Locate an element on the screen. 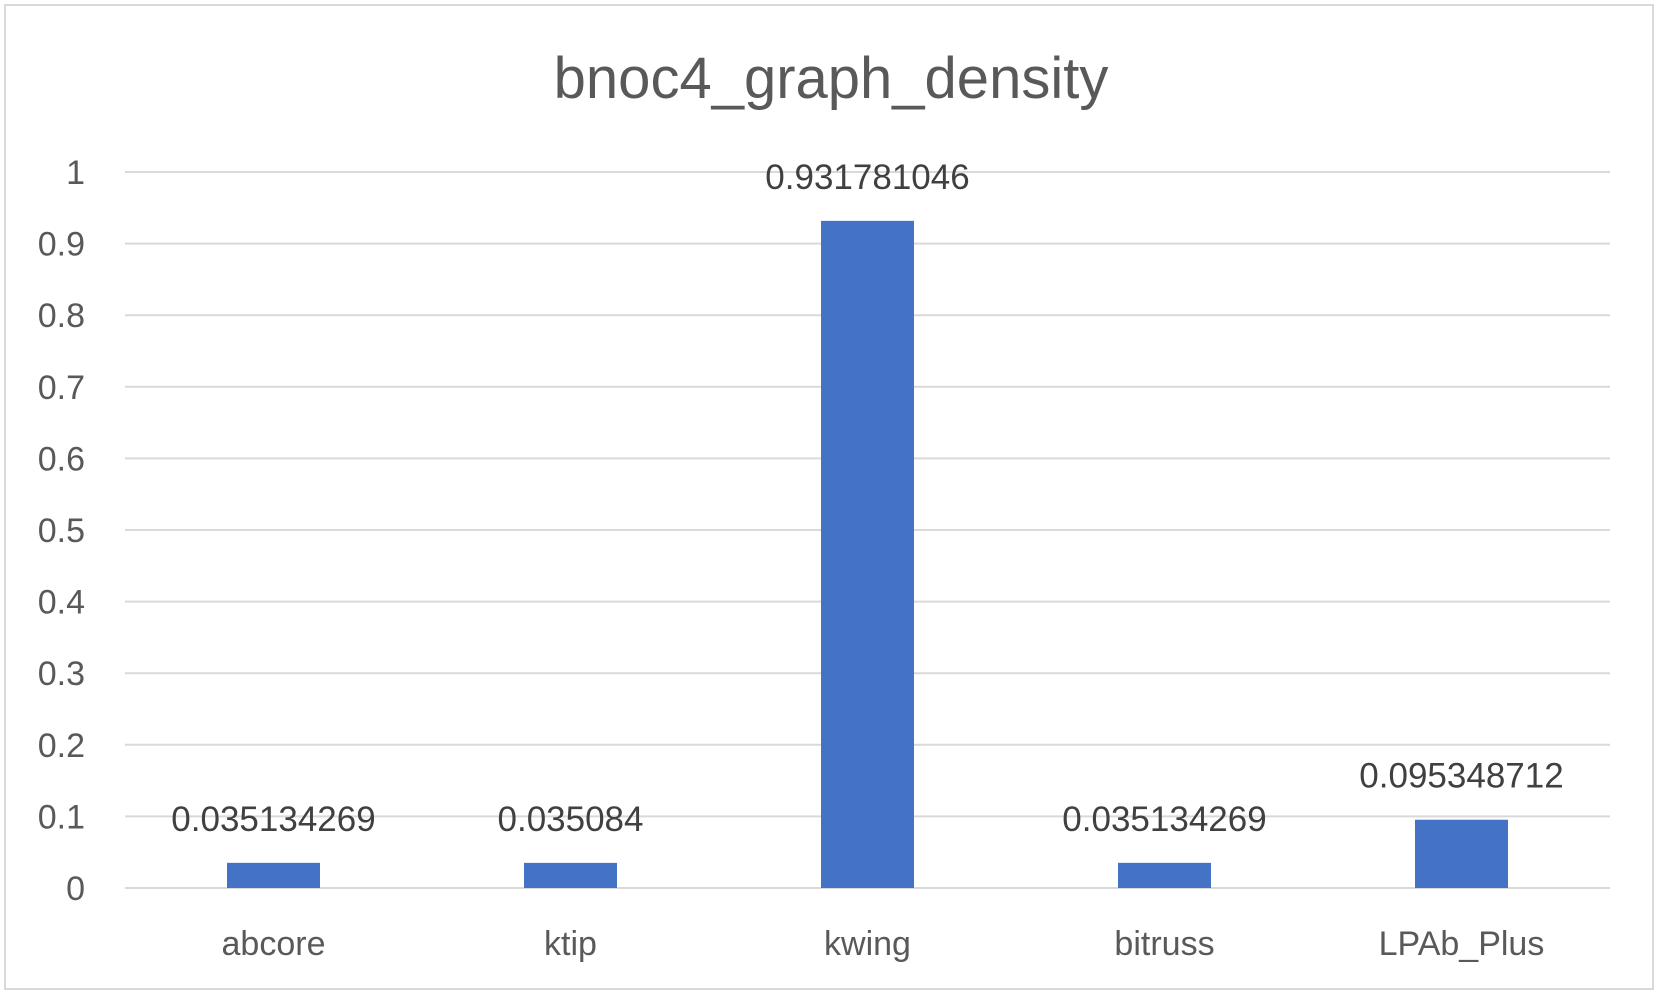  x-axis-categories: abcore ktip kwing bitruss LPAb_Plus is located at coordinates (883, 944).